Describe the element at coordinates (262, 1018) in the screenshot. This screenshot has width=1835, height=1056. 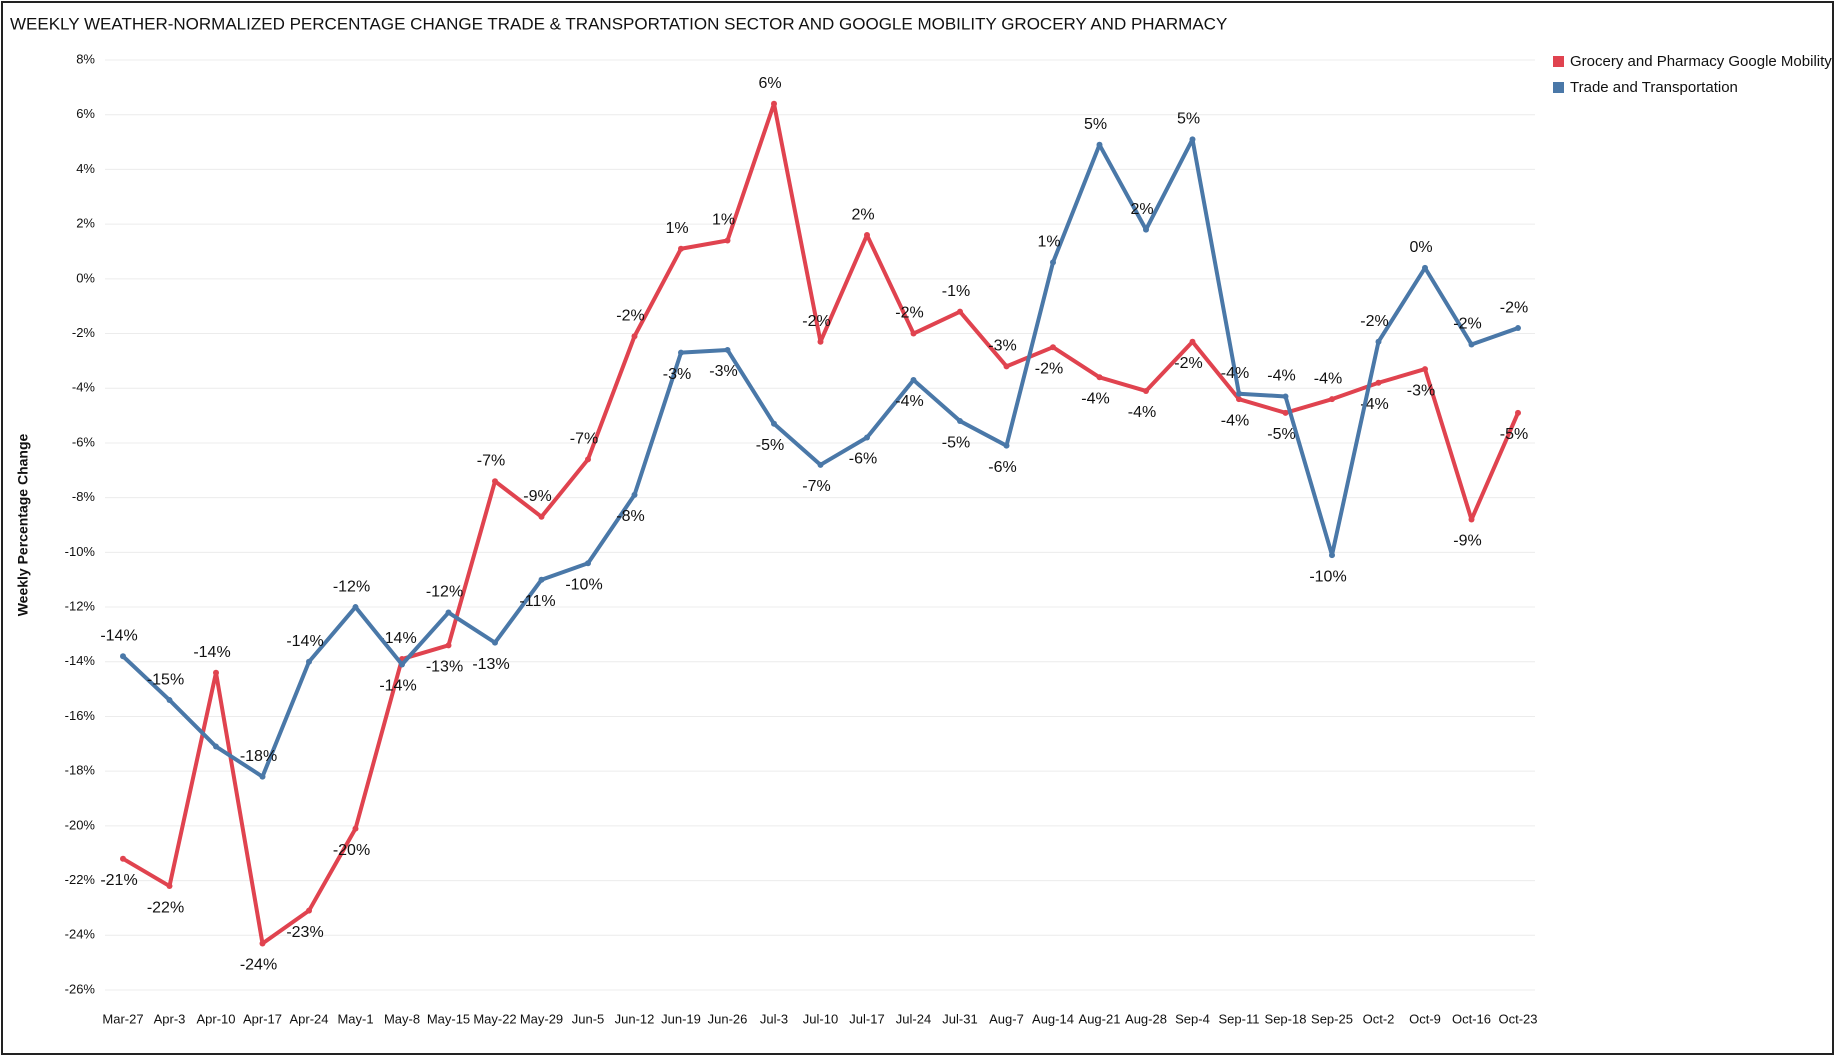
I see `x-tick-label: Apr-17` at that location.